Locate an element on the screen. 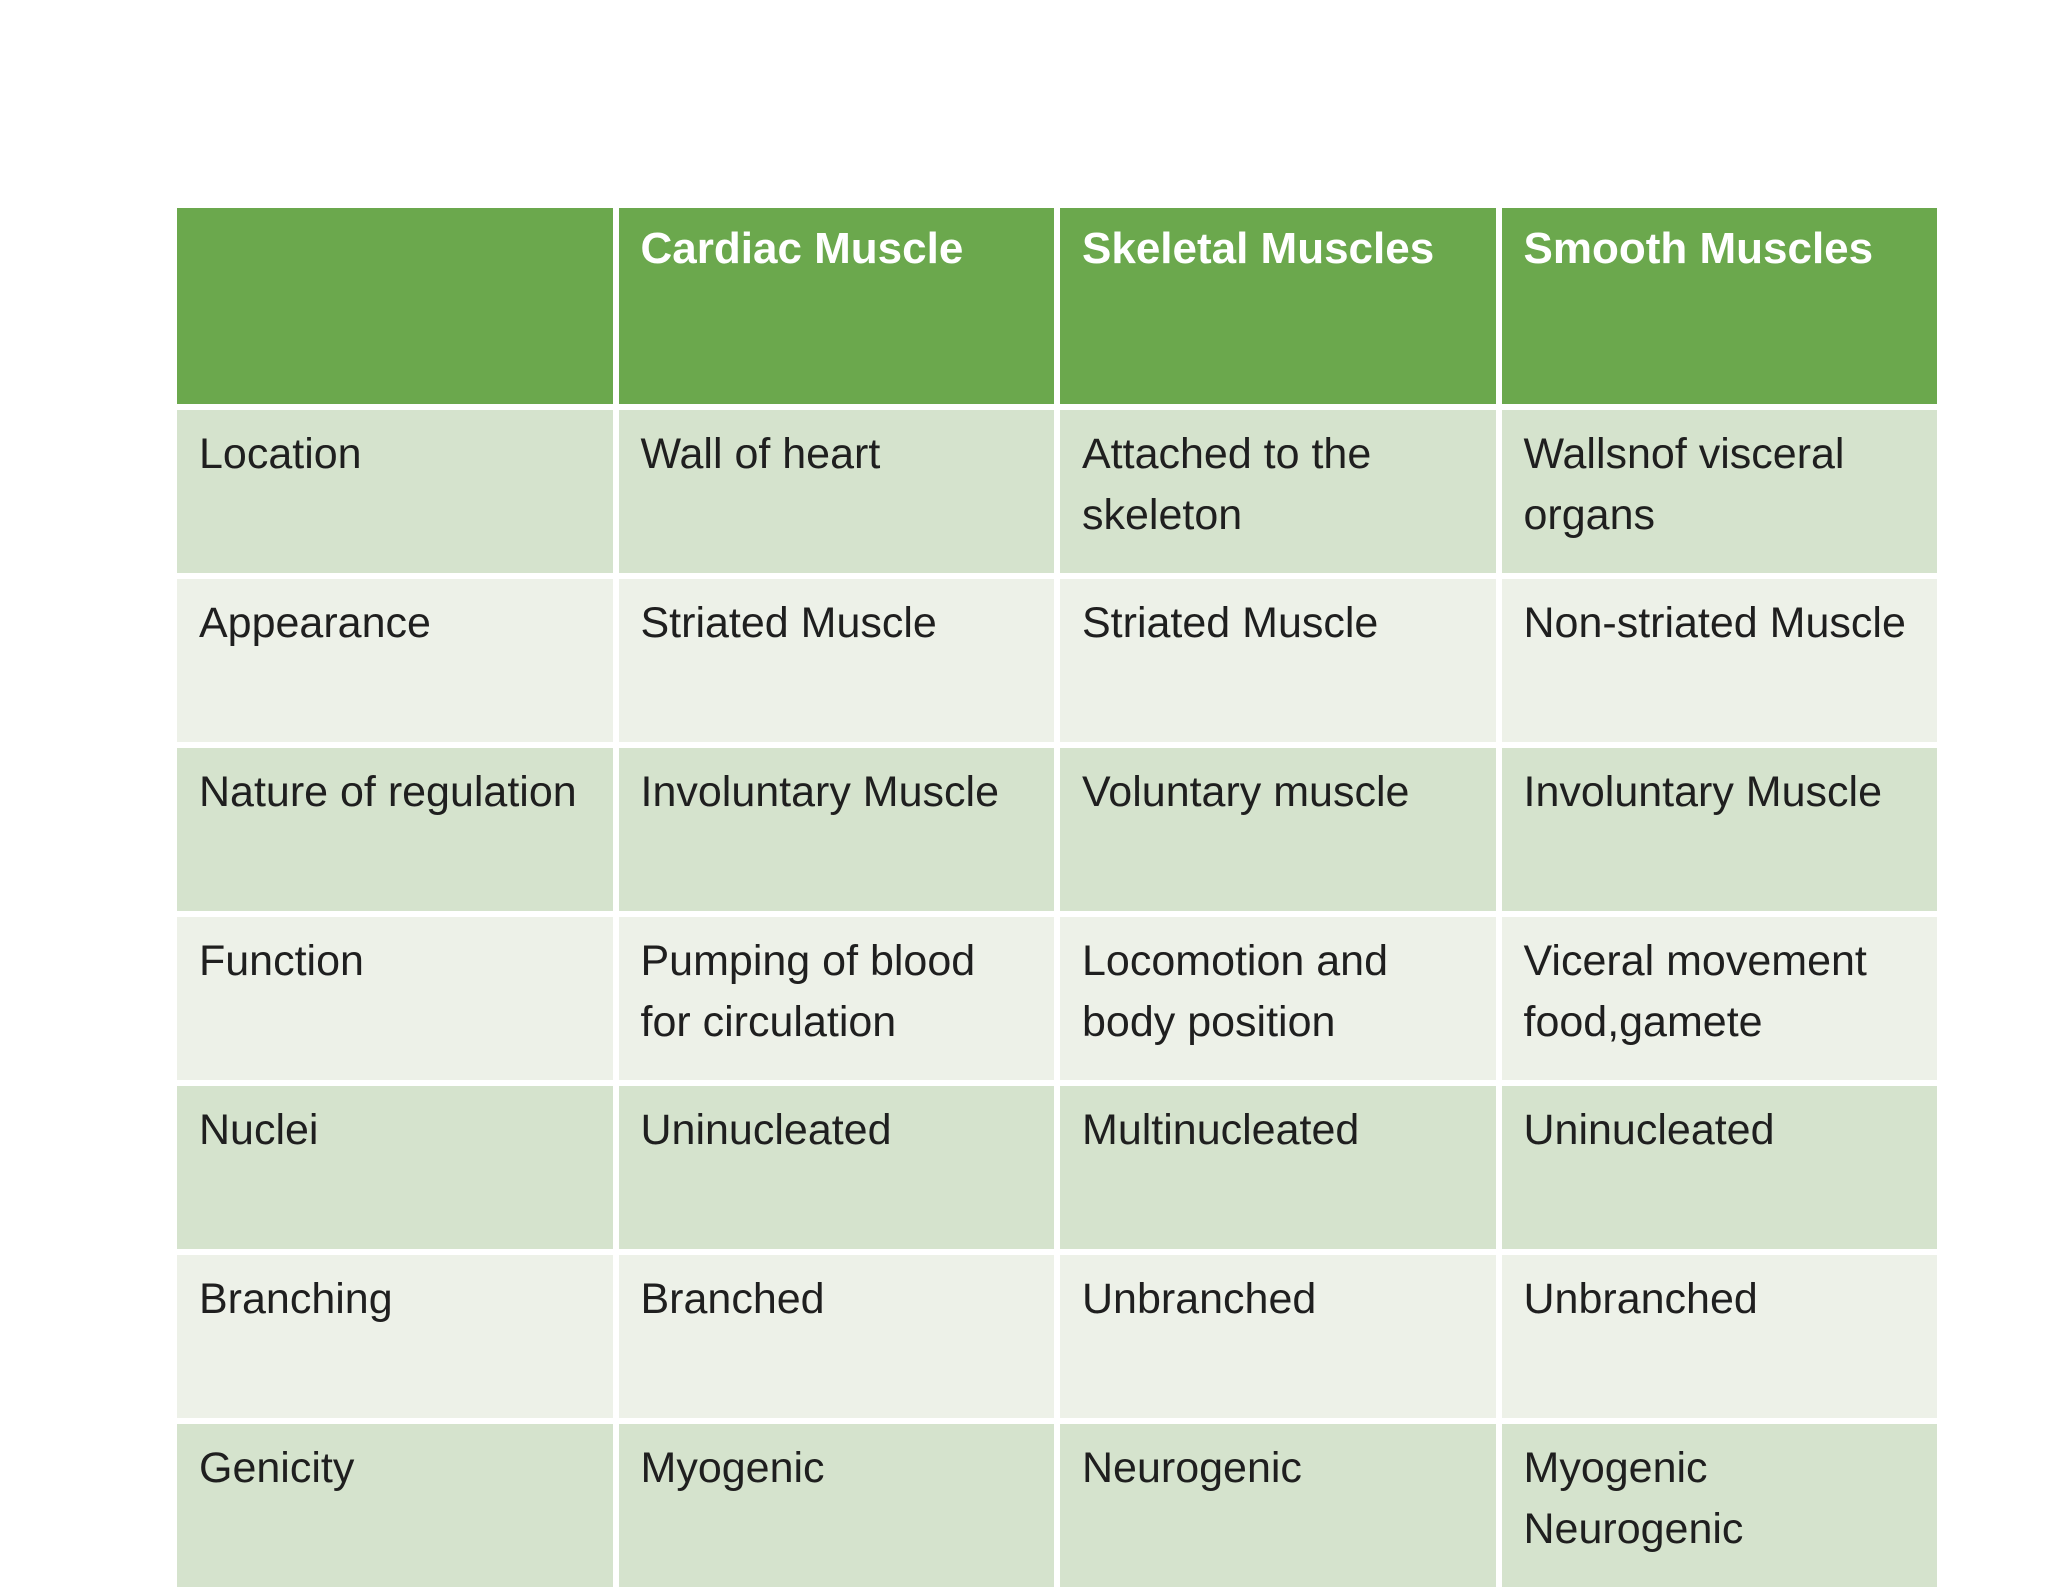 Image resolution: width=2048 pixels, height=1587 pixels. column-header-skeletal-muscles: Skeletal Muscles is located at coordinates (1278, 306).